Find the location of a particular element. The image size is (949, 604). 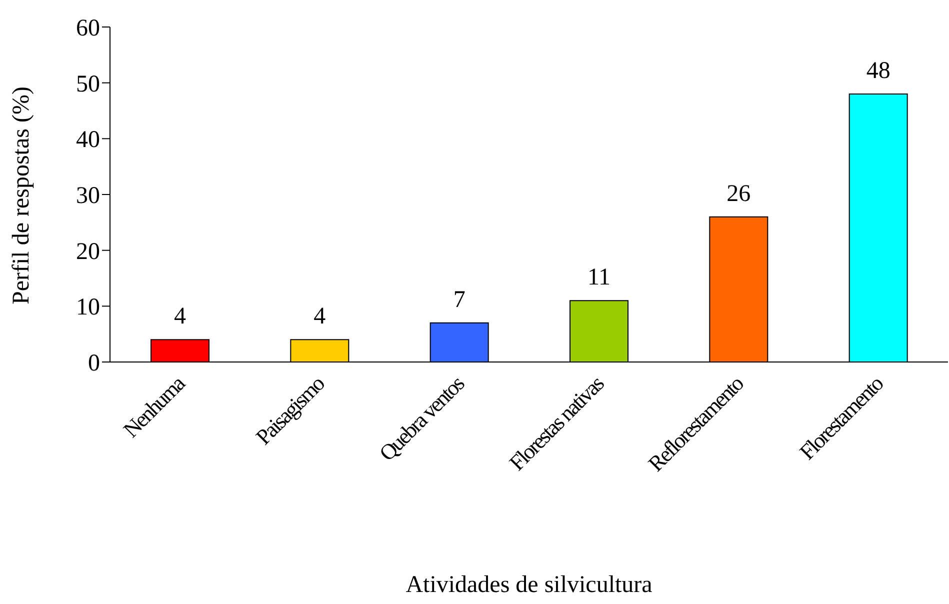

y-tick-label: 20 is located at coordinates (88, 251).